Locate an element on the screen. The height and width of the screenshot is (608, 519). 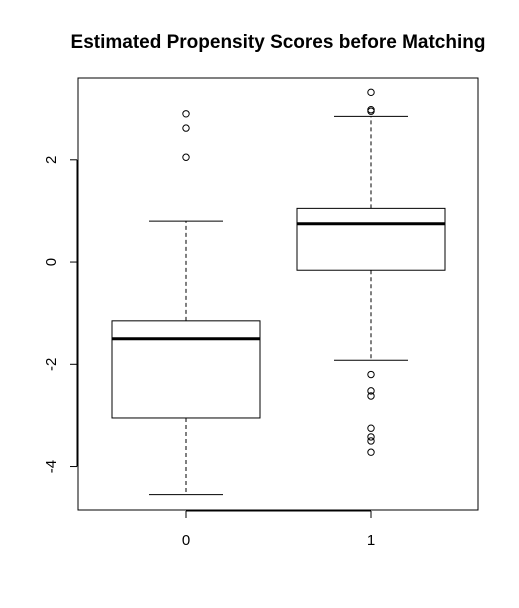
x-tick-label: 0 is located at coordinates (186, 540).